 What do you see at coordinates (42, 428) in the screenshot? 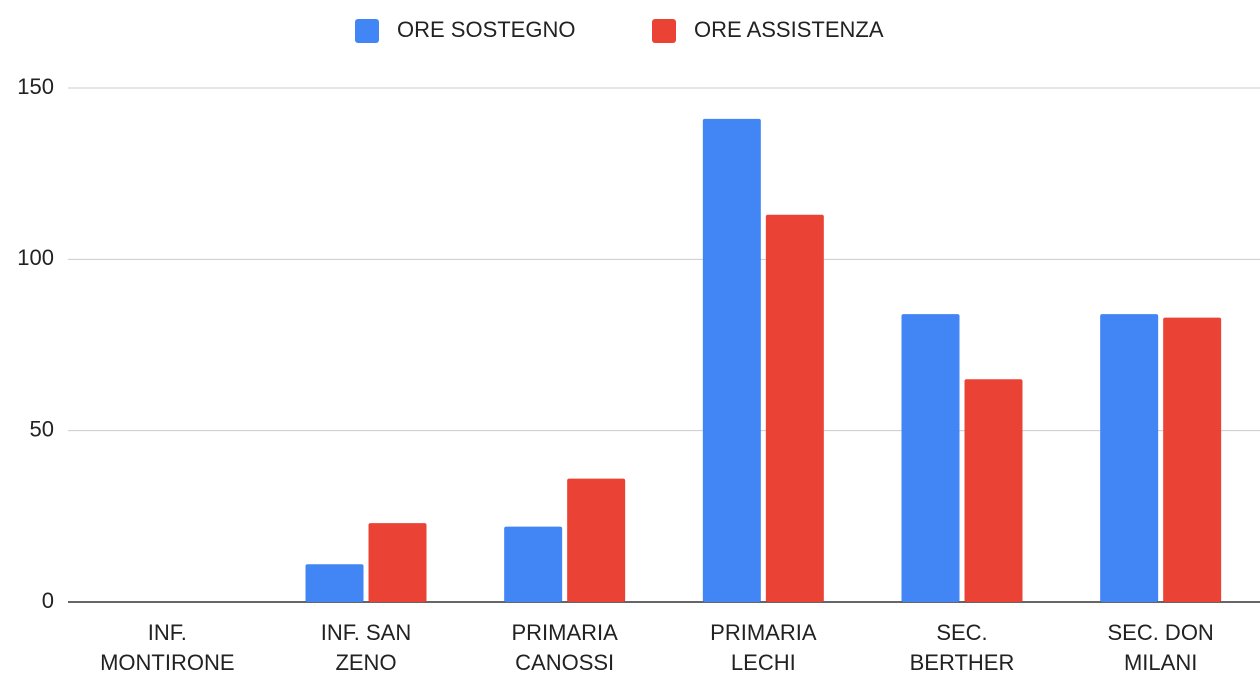
I see `y-tick-label: 50` at bounding box center [42, 428].